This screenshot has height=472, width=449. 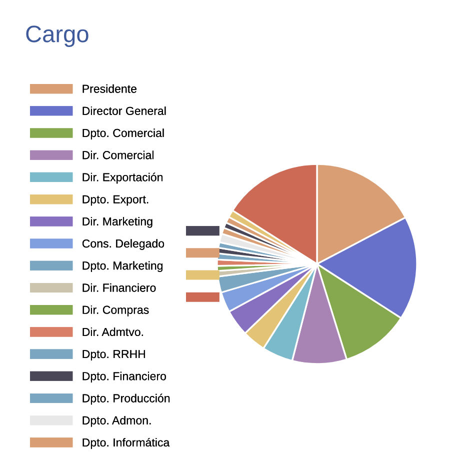 I want to click on legend-label: Dpto. RRHH, so click(x=113, y=355).